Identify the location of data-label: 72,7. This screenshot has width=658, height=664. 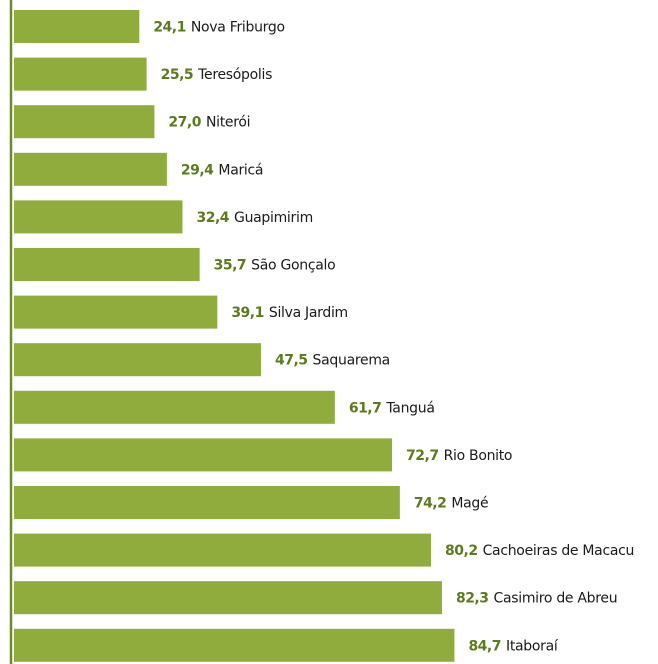
(422, 456).